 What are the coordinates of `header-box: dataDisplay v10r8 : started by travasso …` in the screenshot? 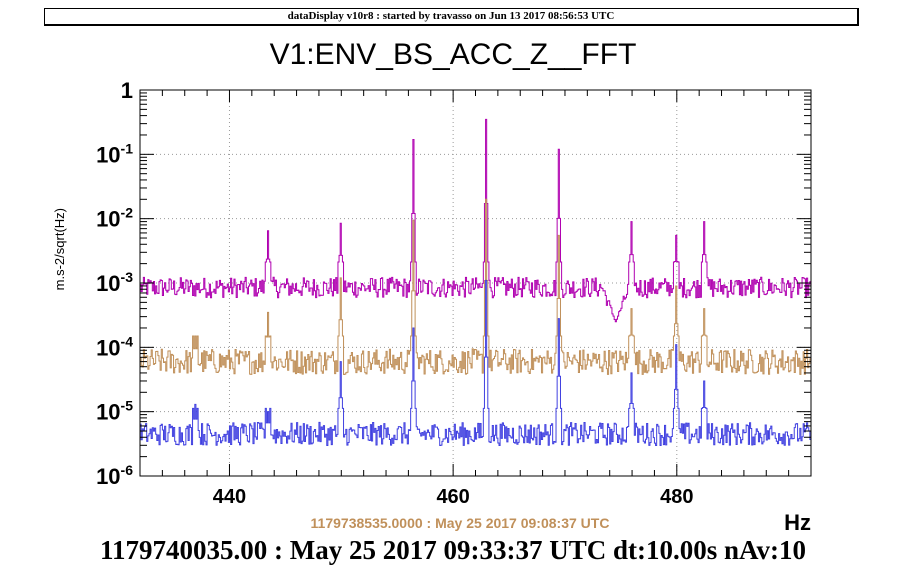 It's located at (451, 17).